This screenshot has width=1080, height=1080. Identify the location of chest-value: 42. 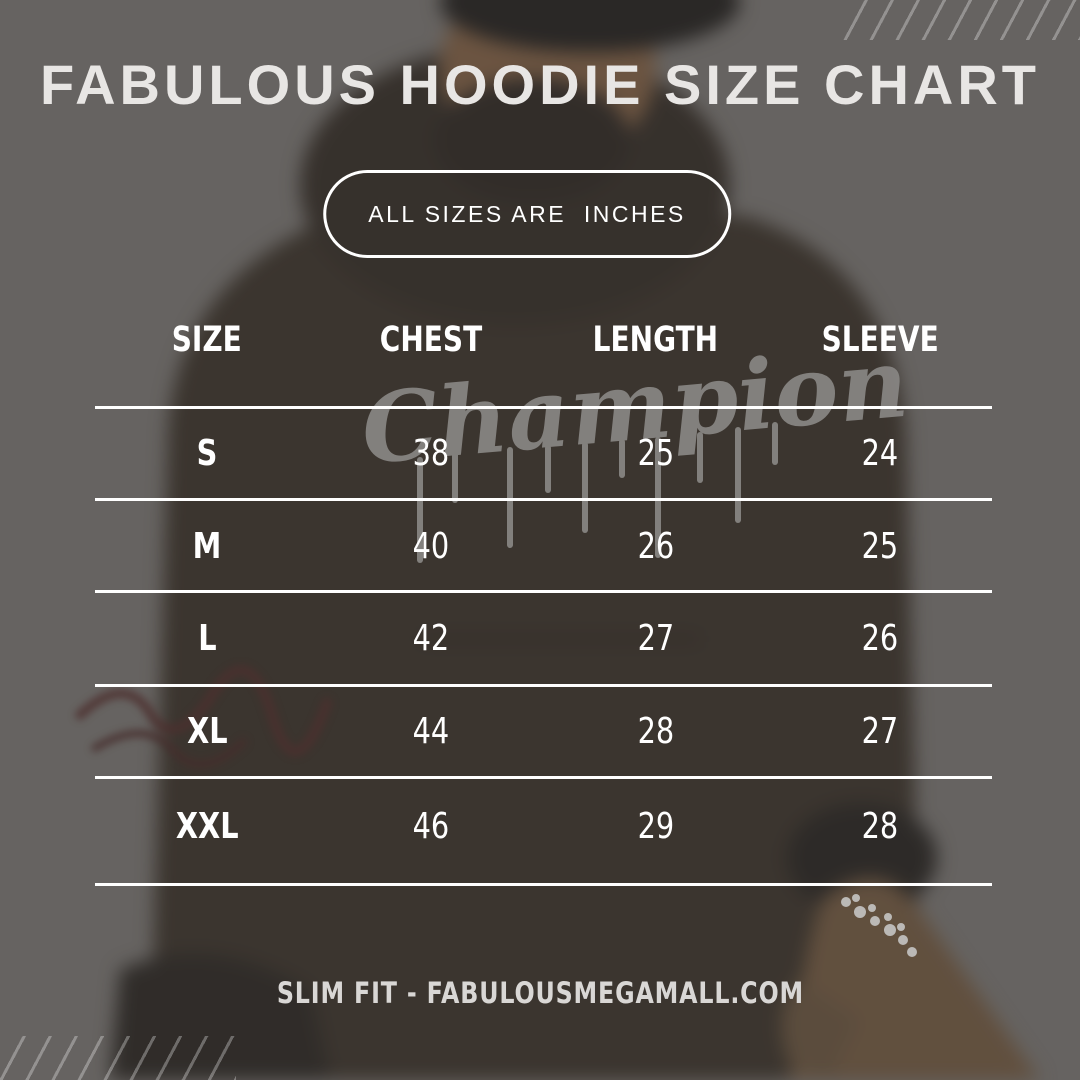
(431, 638).